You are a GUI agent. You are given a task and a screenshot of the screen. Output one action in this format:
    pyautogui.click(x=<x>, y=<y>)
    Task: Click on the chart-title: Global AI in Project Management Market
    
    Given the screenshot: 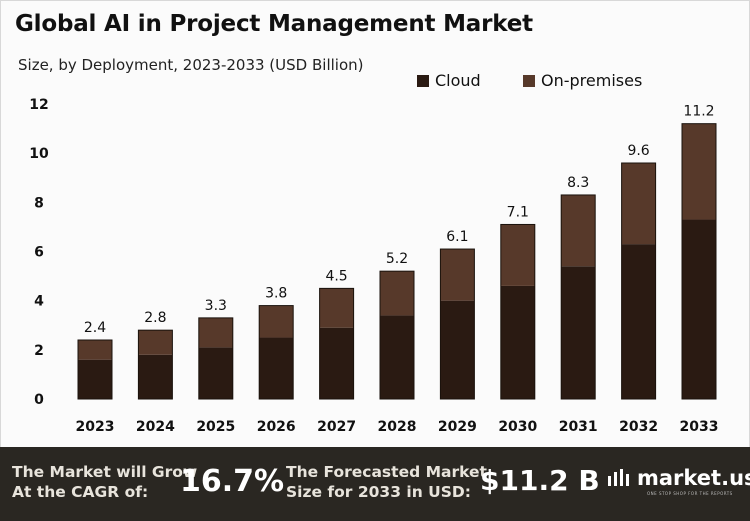 What is the action you would take?
    pyautogui.click(x=274, y=24)
    